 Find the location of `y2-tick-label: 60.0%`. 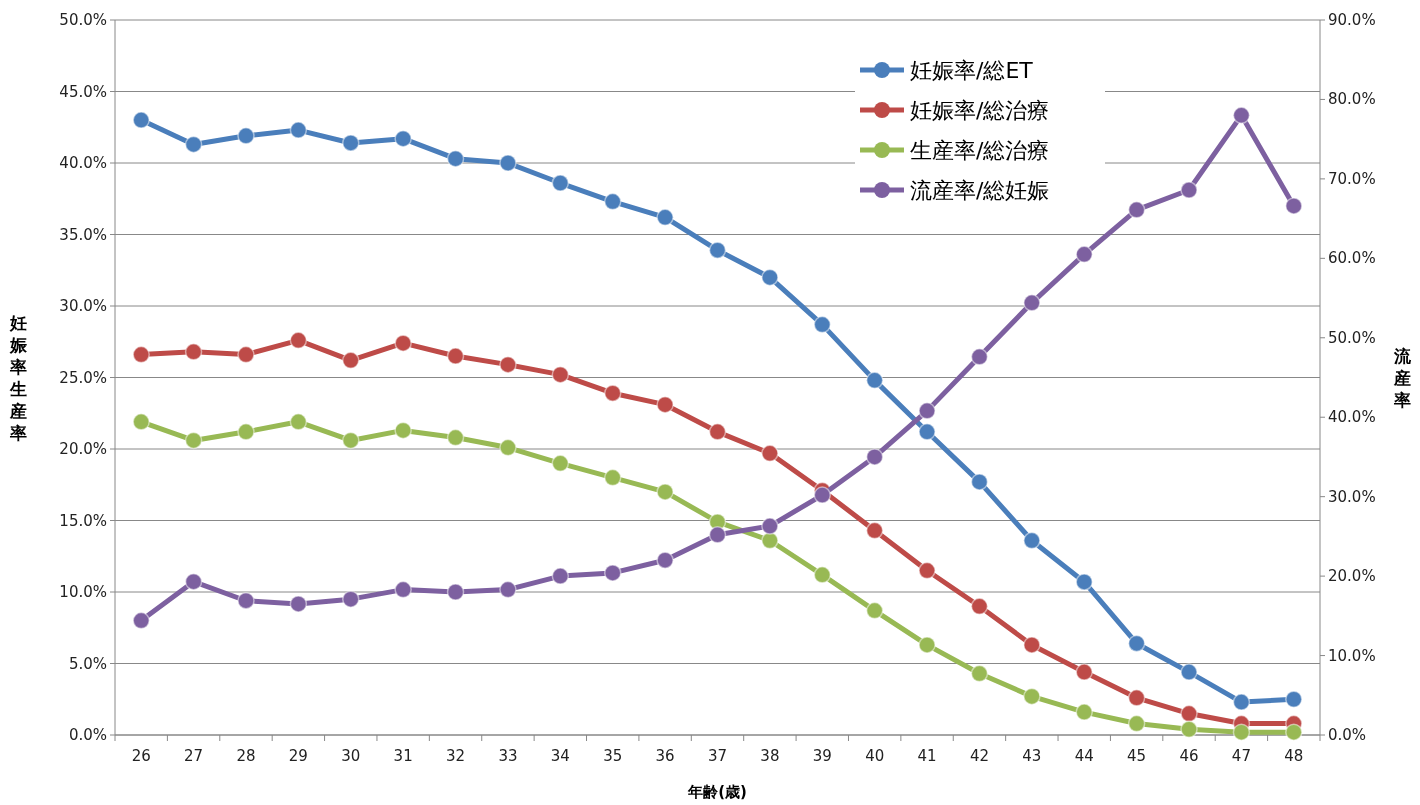

y2-tick-label: 60.0% is located at coordinates (1352, 258).